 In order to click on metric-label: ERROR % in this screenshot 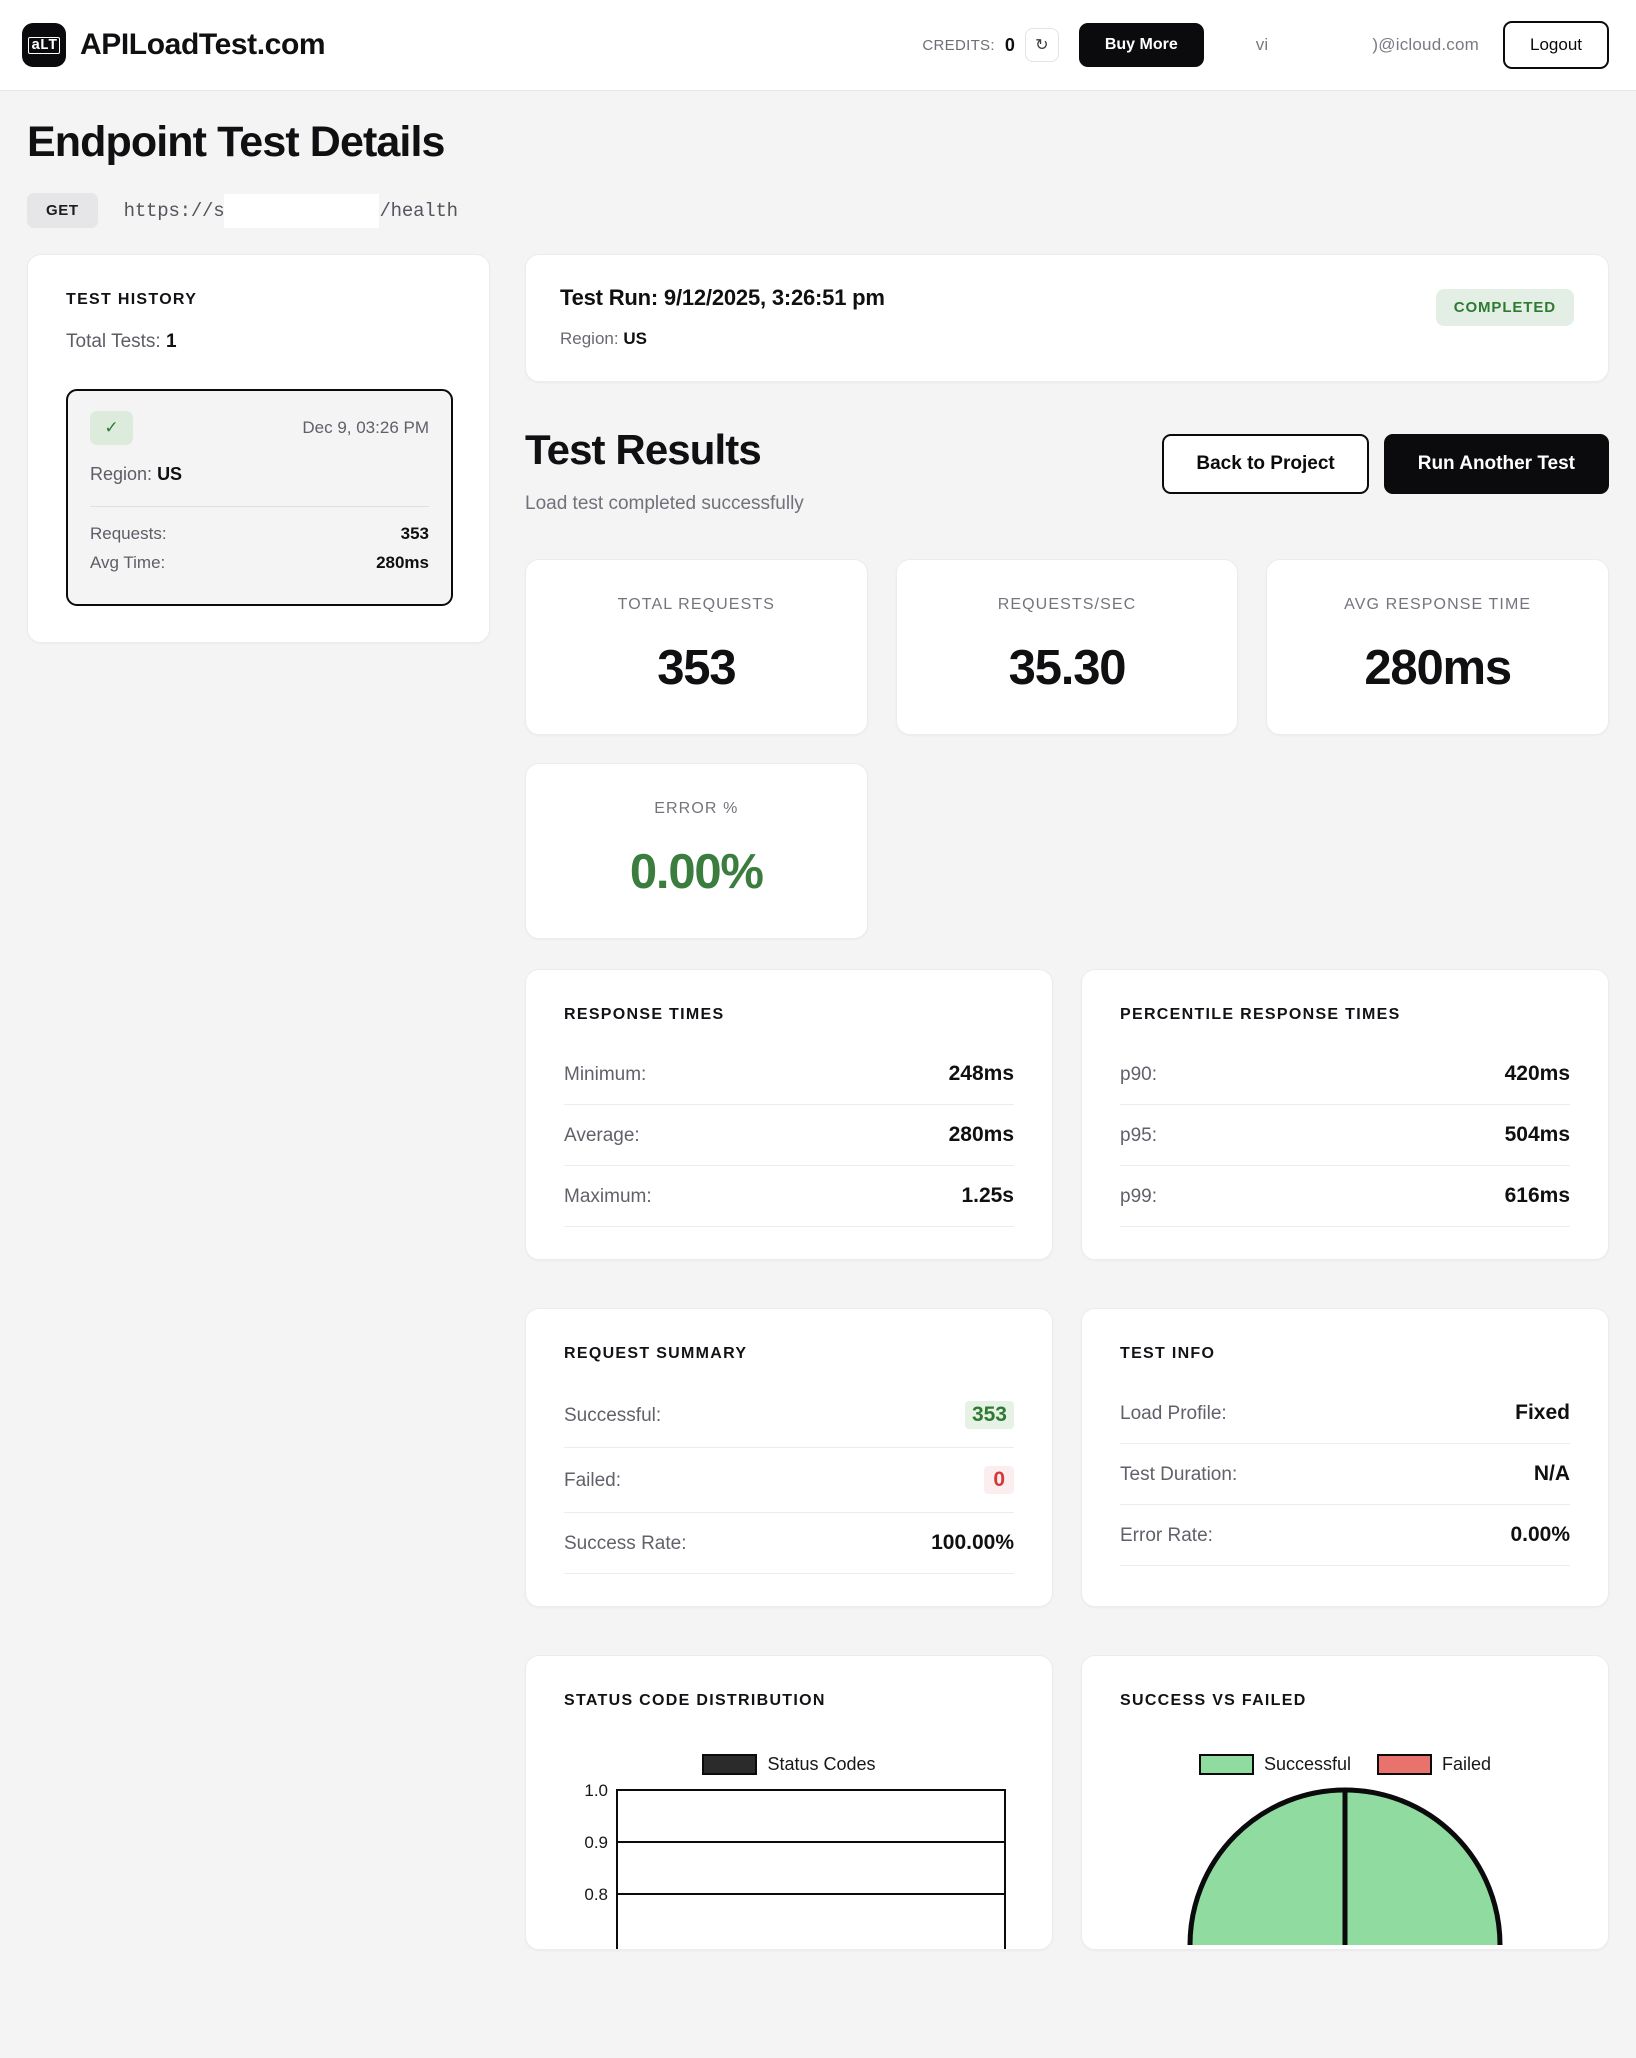, I will do `click(696, 809)`.